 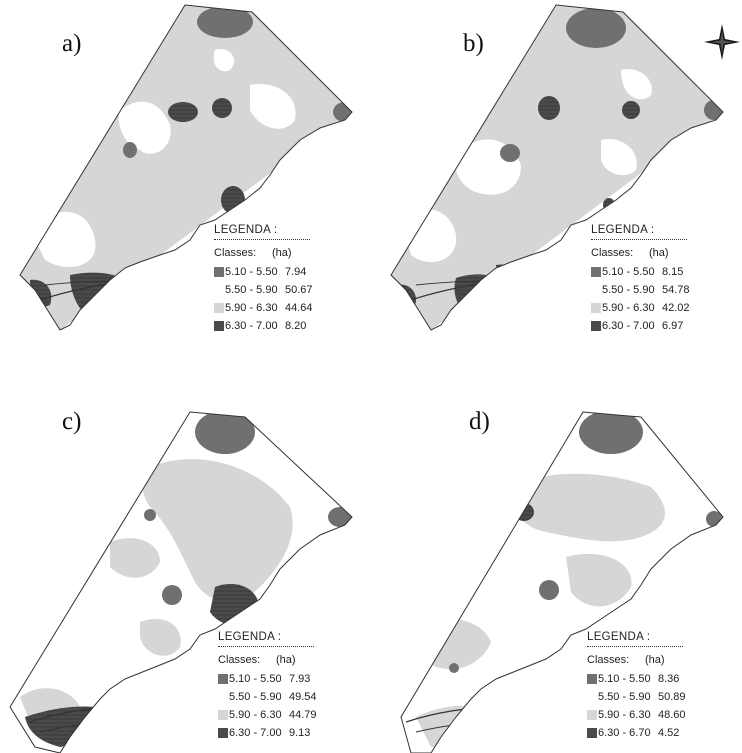 I want to click on legend-row: 5.10 - 5.50 7.93, so click(x=273, y=679).